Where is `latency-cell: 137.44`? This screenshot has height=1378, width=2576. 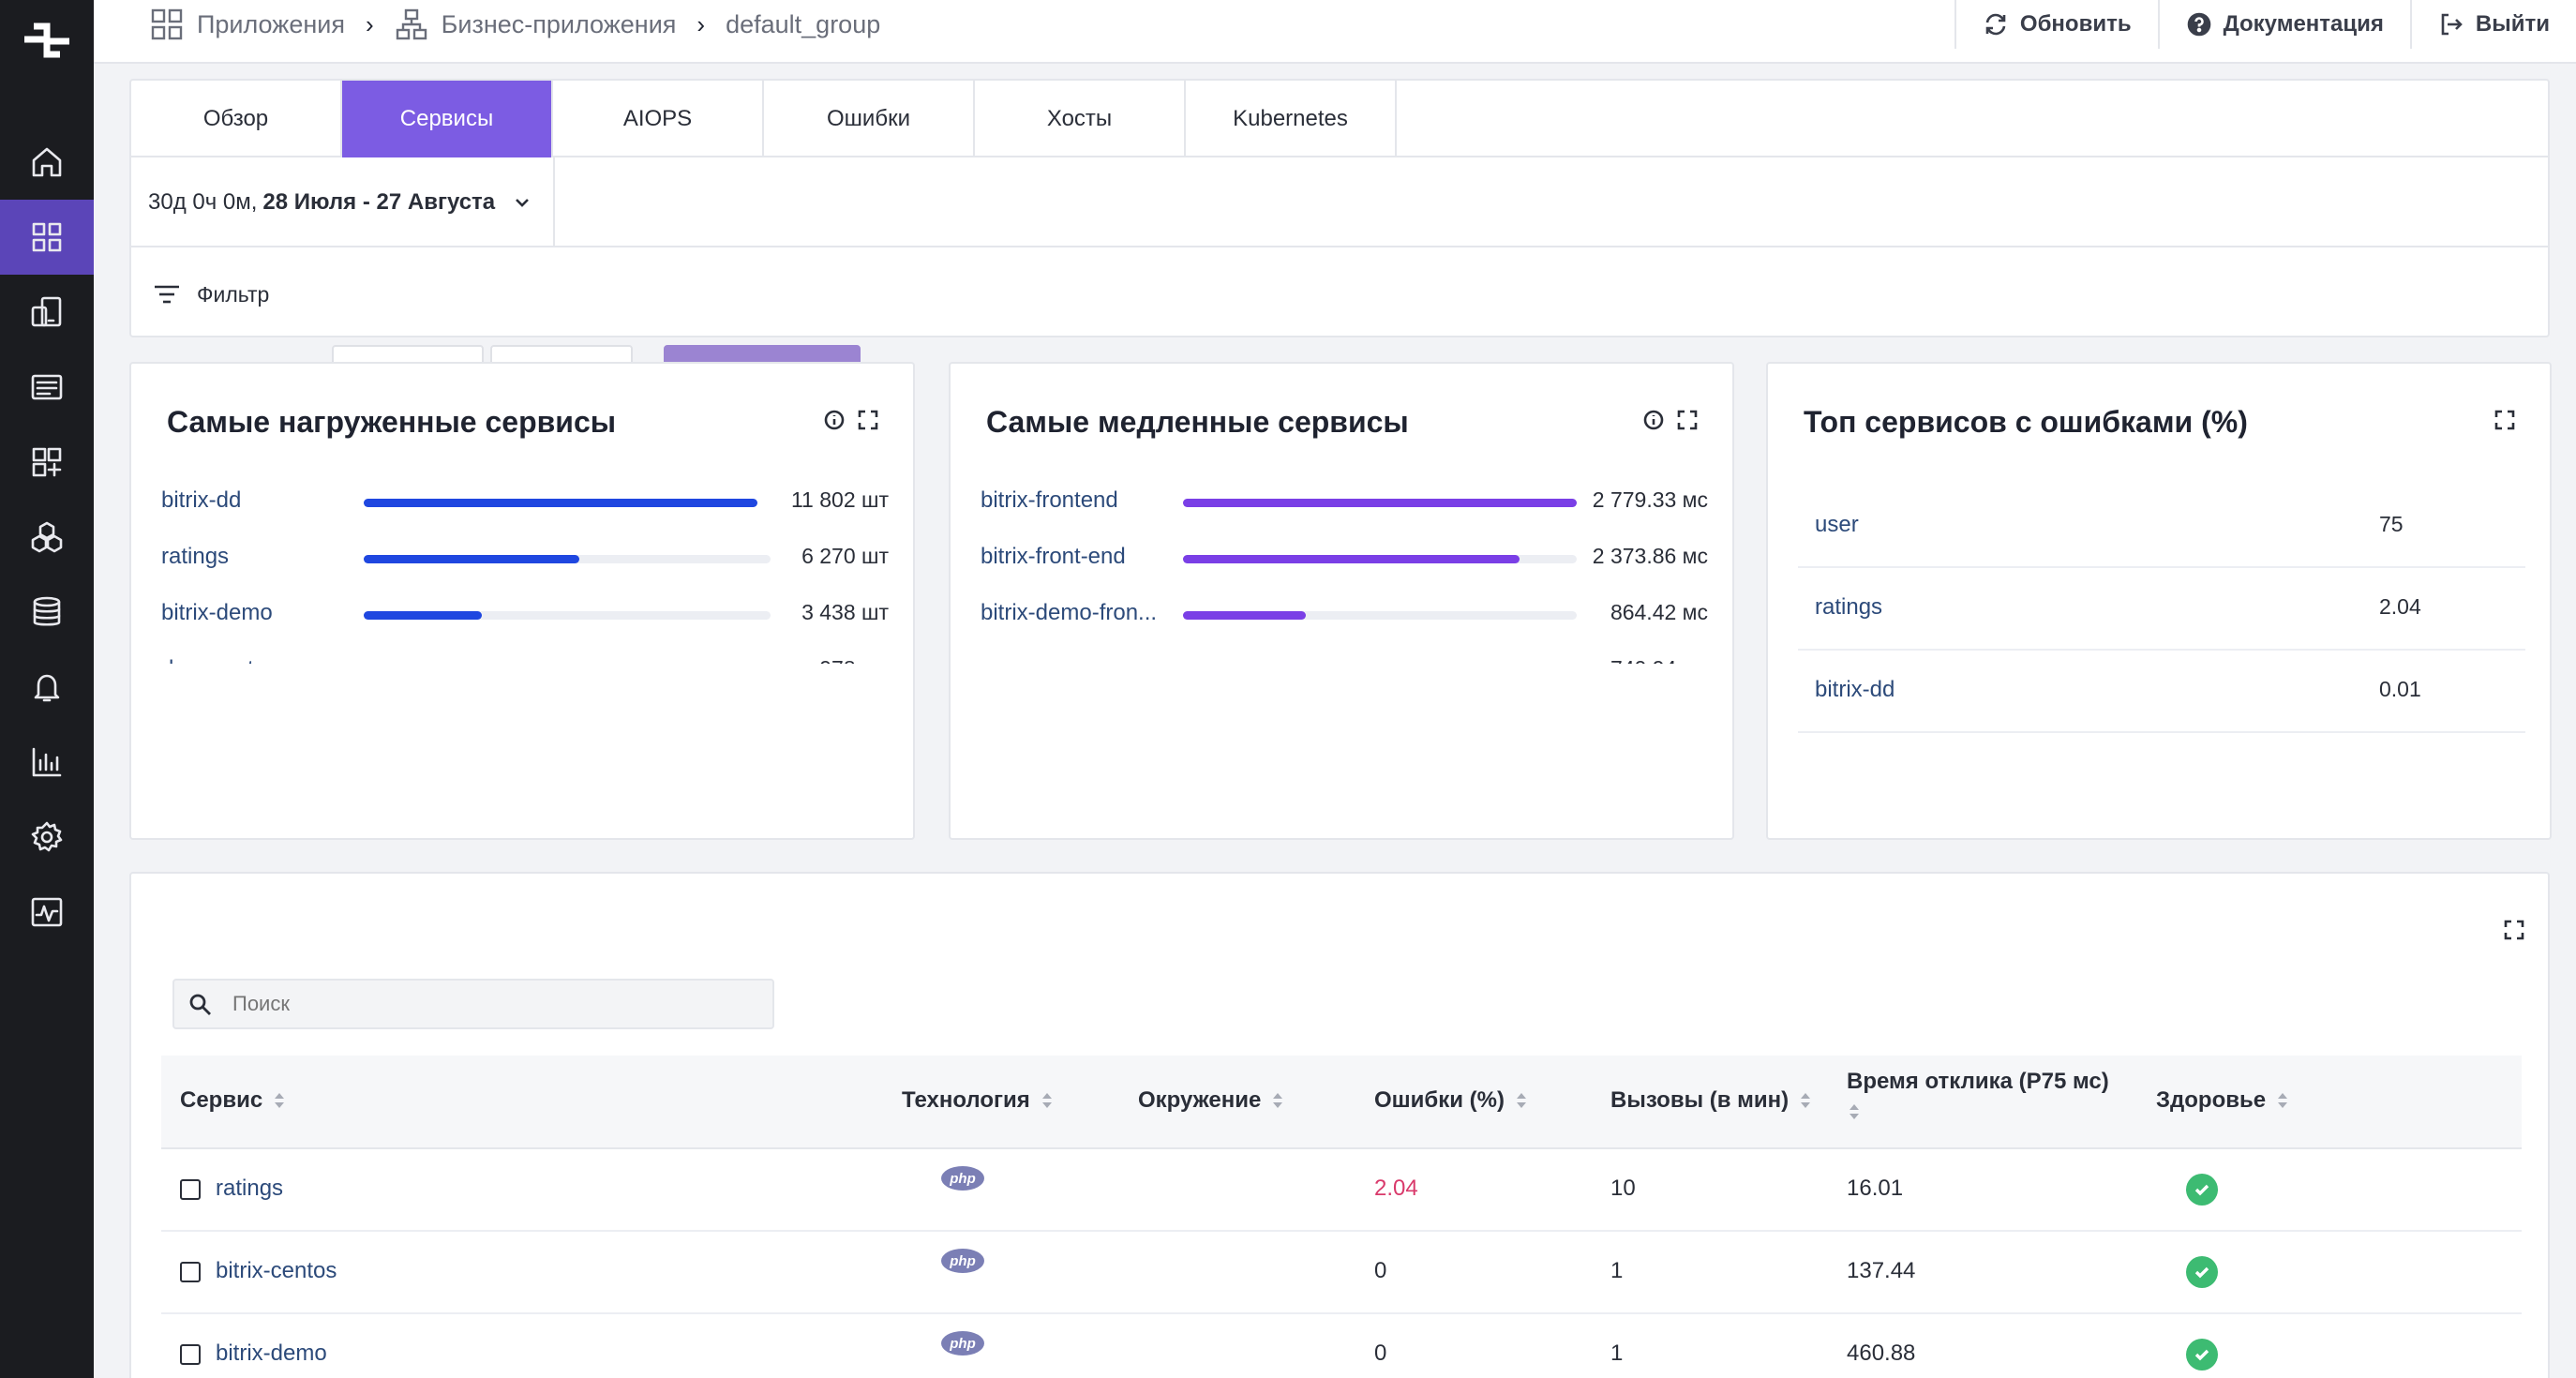 latency-cell: 137.44 is located at coordinates (1882, 1270).